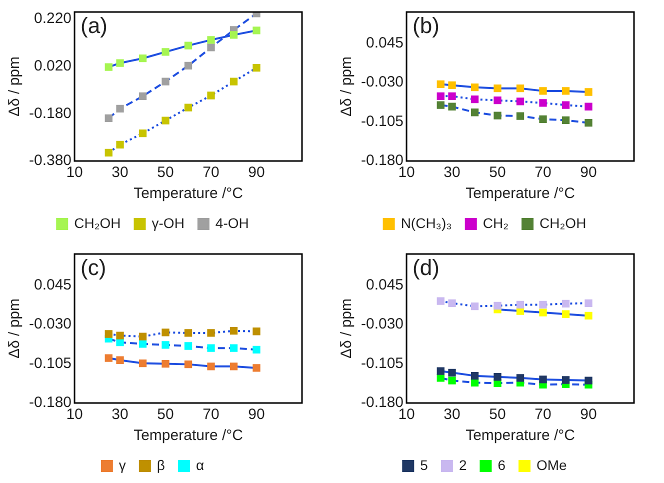 The height and width of the screenshot is (483, 664). I want to click on legend-label: 5, so click(424, 464).